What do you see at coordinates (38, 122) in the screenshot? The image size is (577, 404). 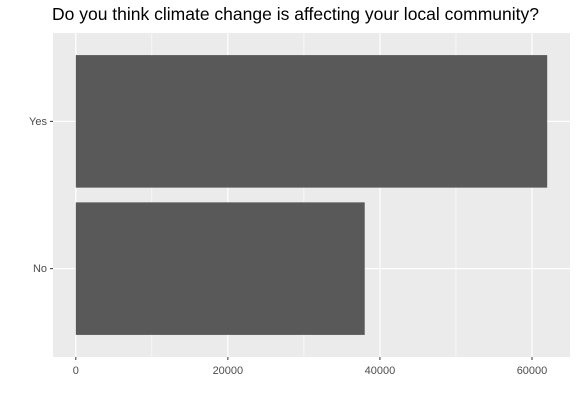 I see `y-tick-label: Yes` at bounding box center [38, 122].